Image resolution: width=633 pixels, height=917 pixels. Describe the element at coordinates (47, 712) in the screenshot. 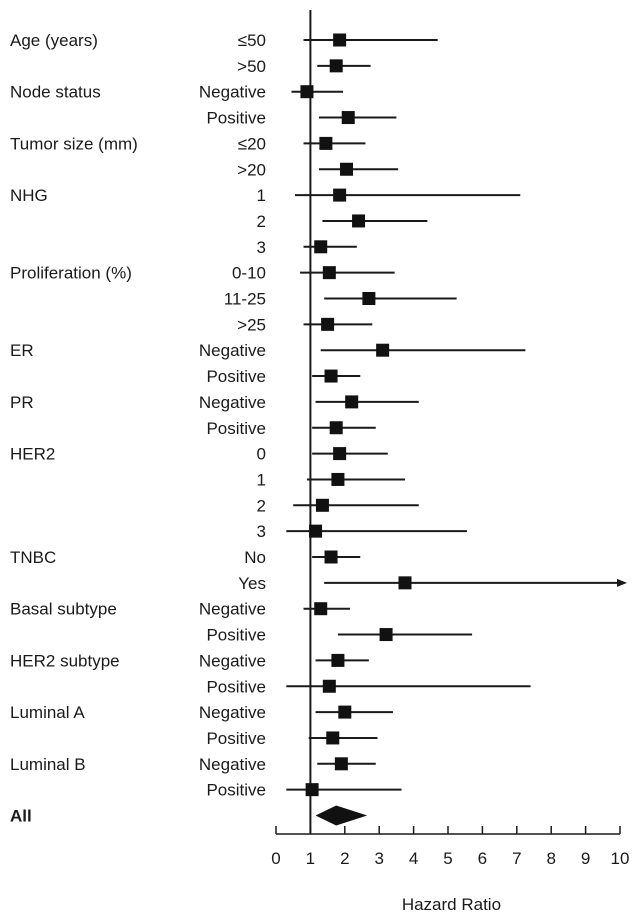

I see `group-label: Luminal A` at that location.